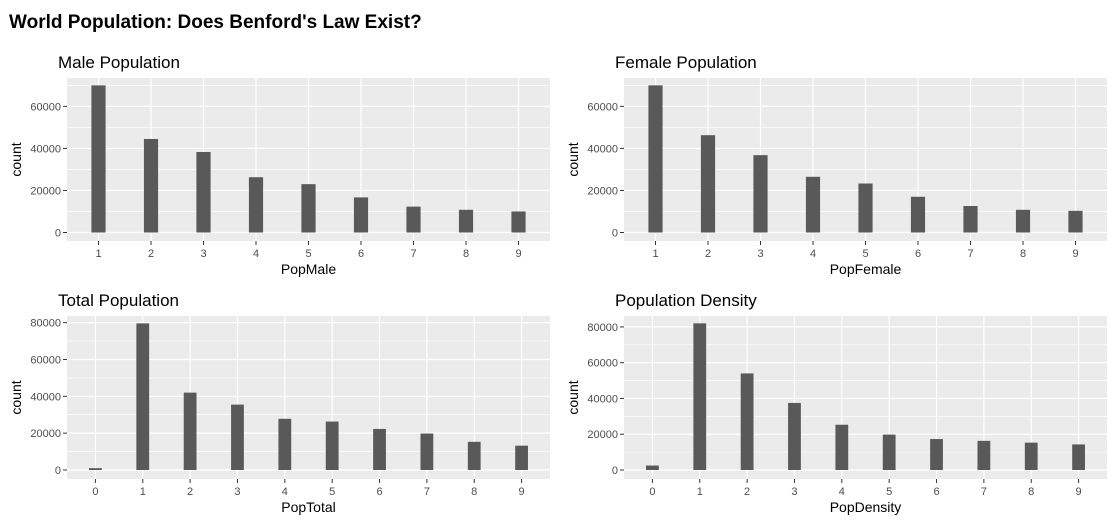 The height and width of the screenshot is (523, 1114). What do you see at coordinates (308, 507) in the screenshot?
I see `x-axis-label: PopTotal` at bounding box center [308, 507].